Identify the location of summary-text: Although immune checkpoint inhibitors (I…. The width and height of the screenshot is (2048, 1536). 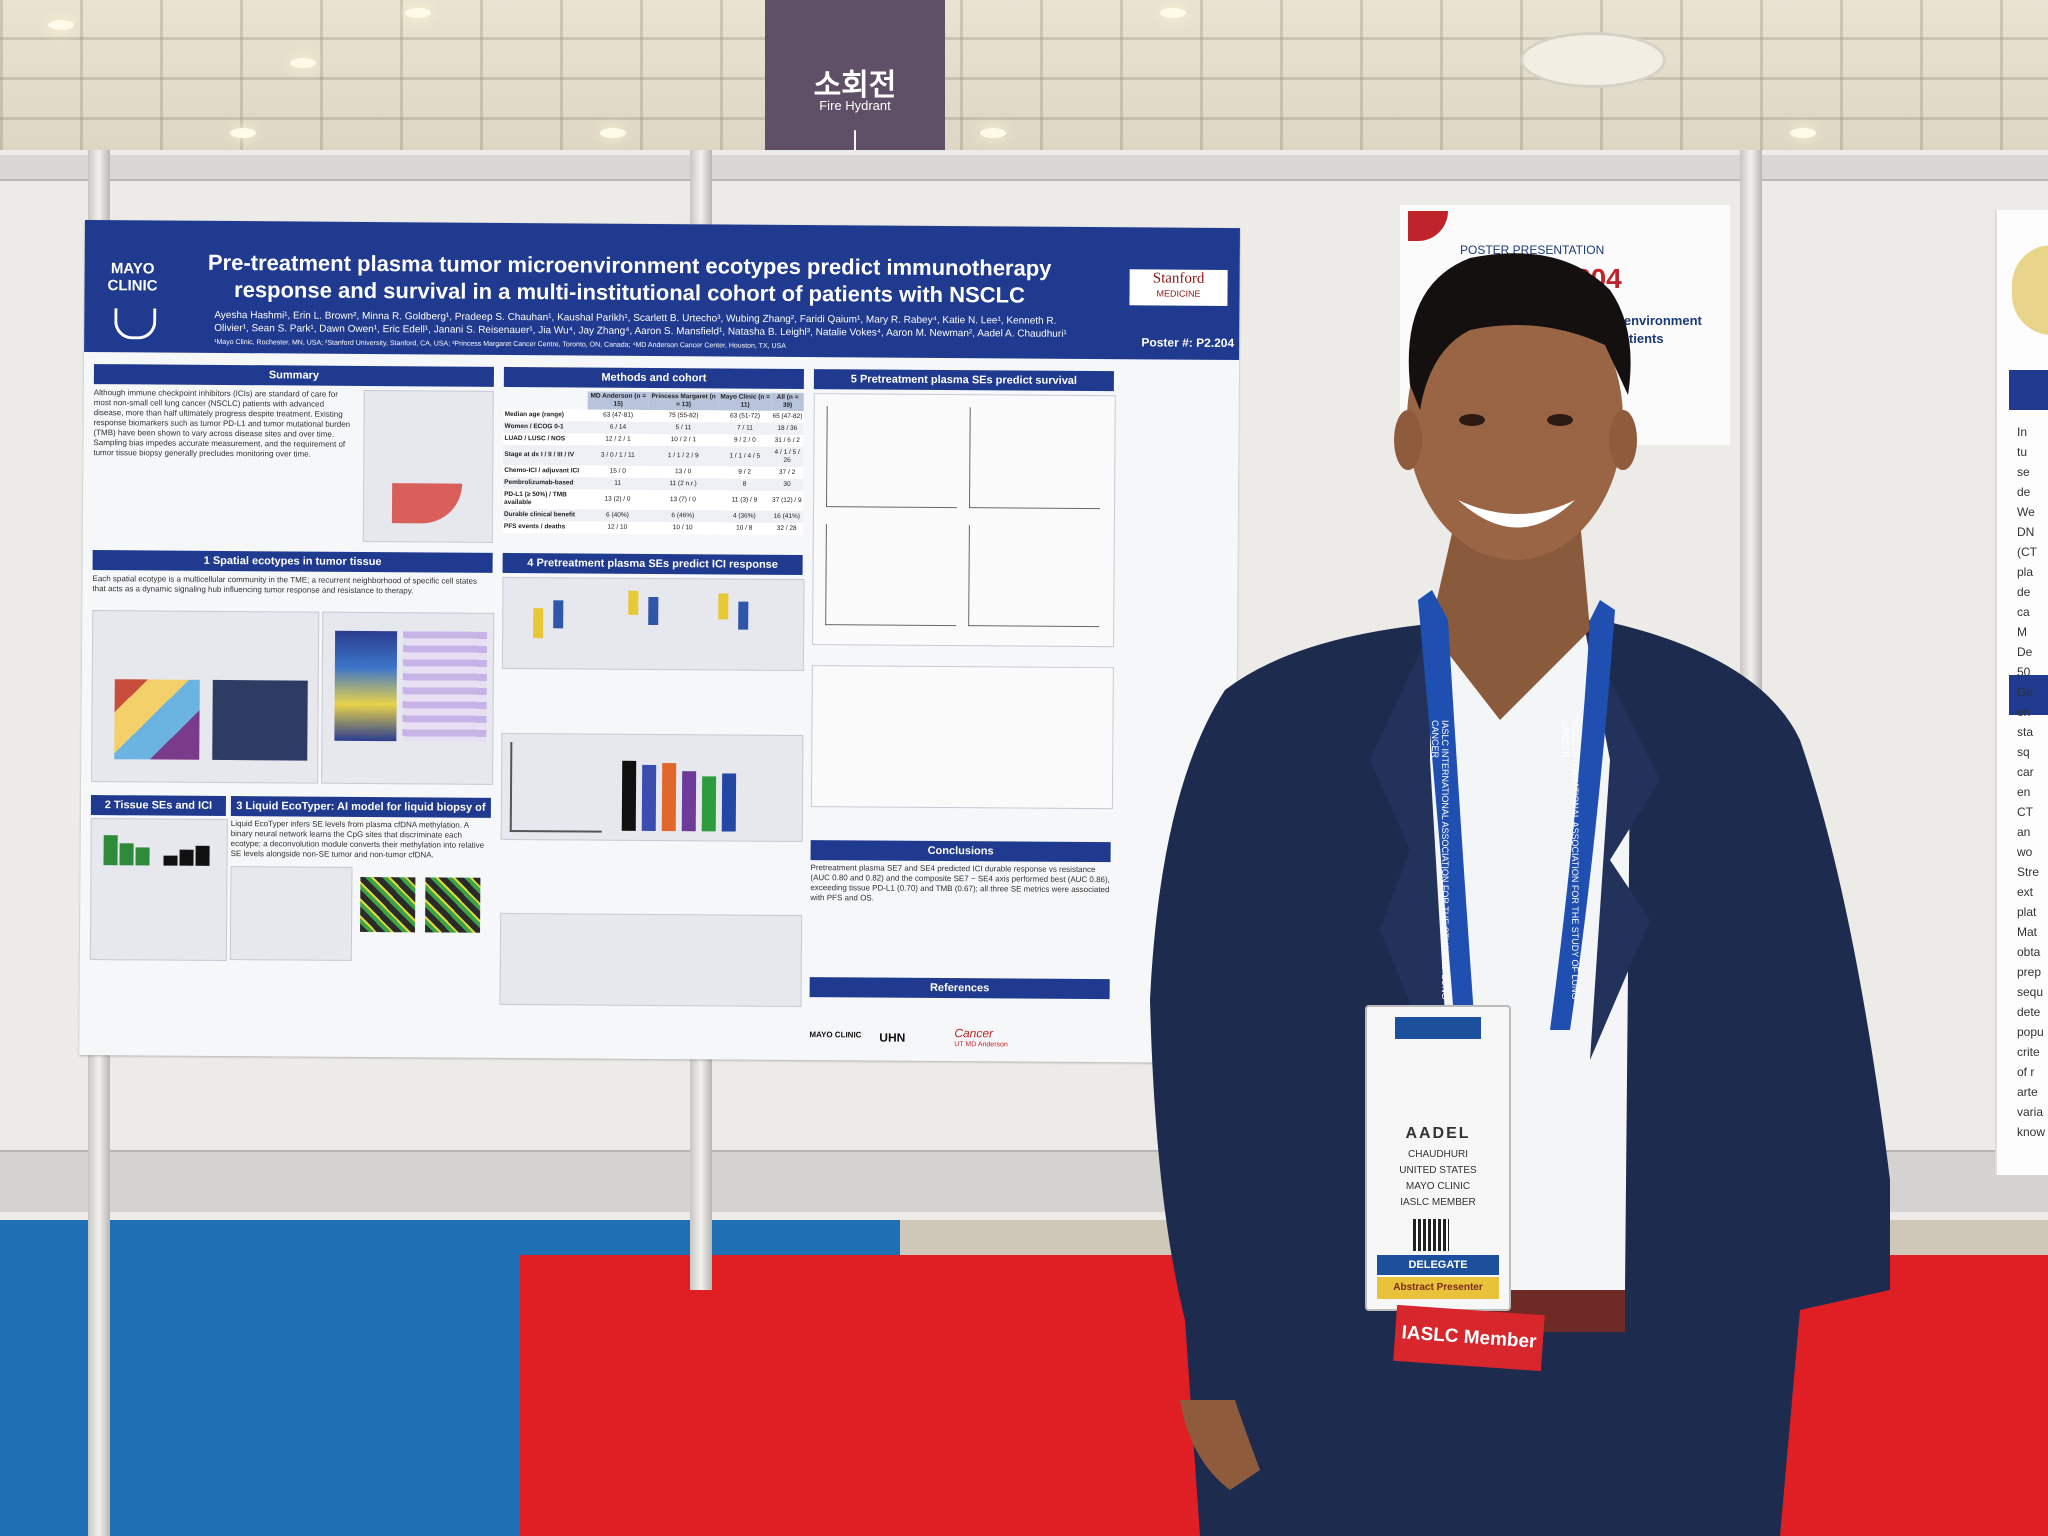
(222, 423).